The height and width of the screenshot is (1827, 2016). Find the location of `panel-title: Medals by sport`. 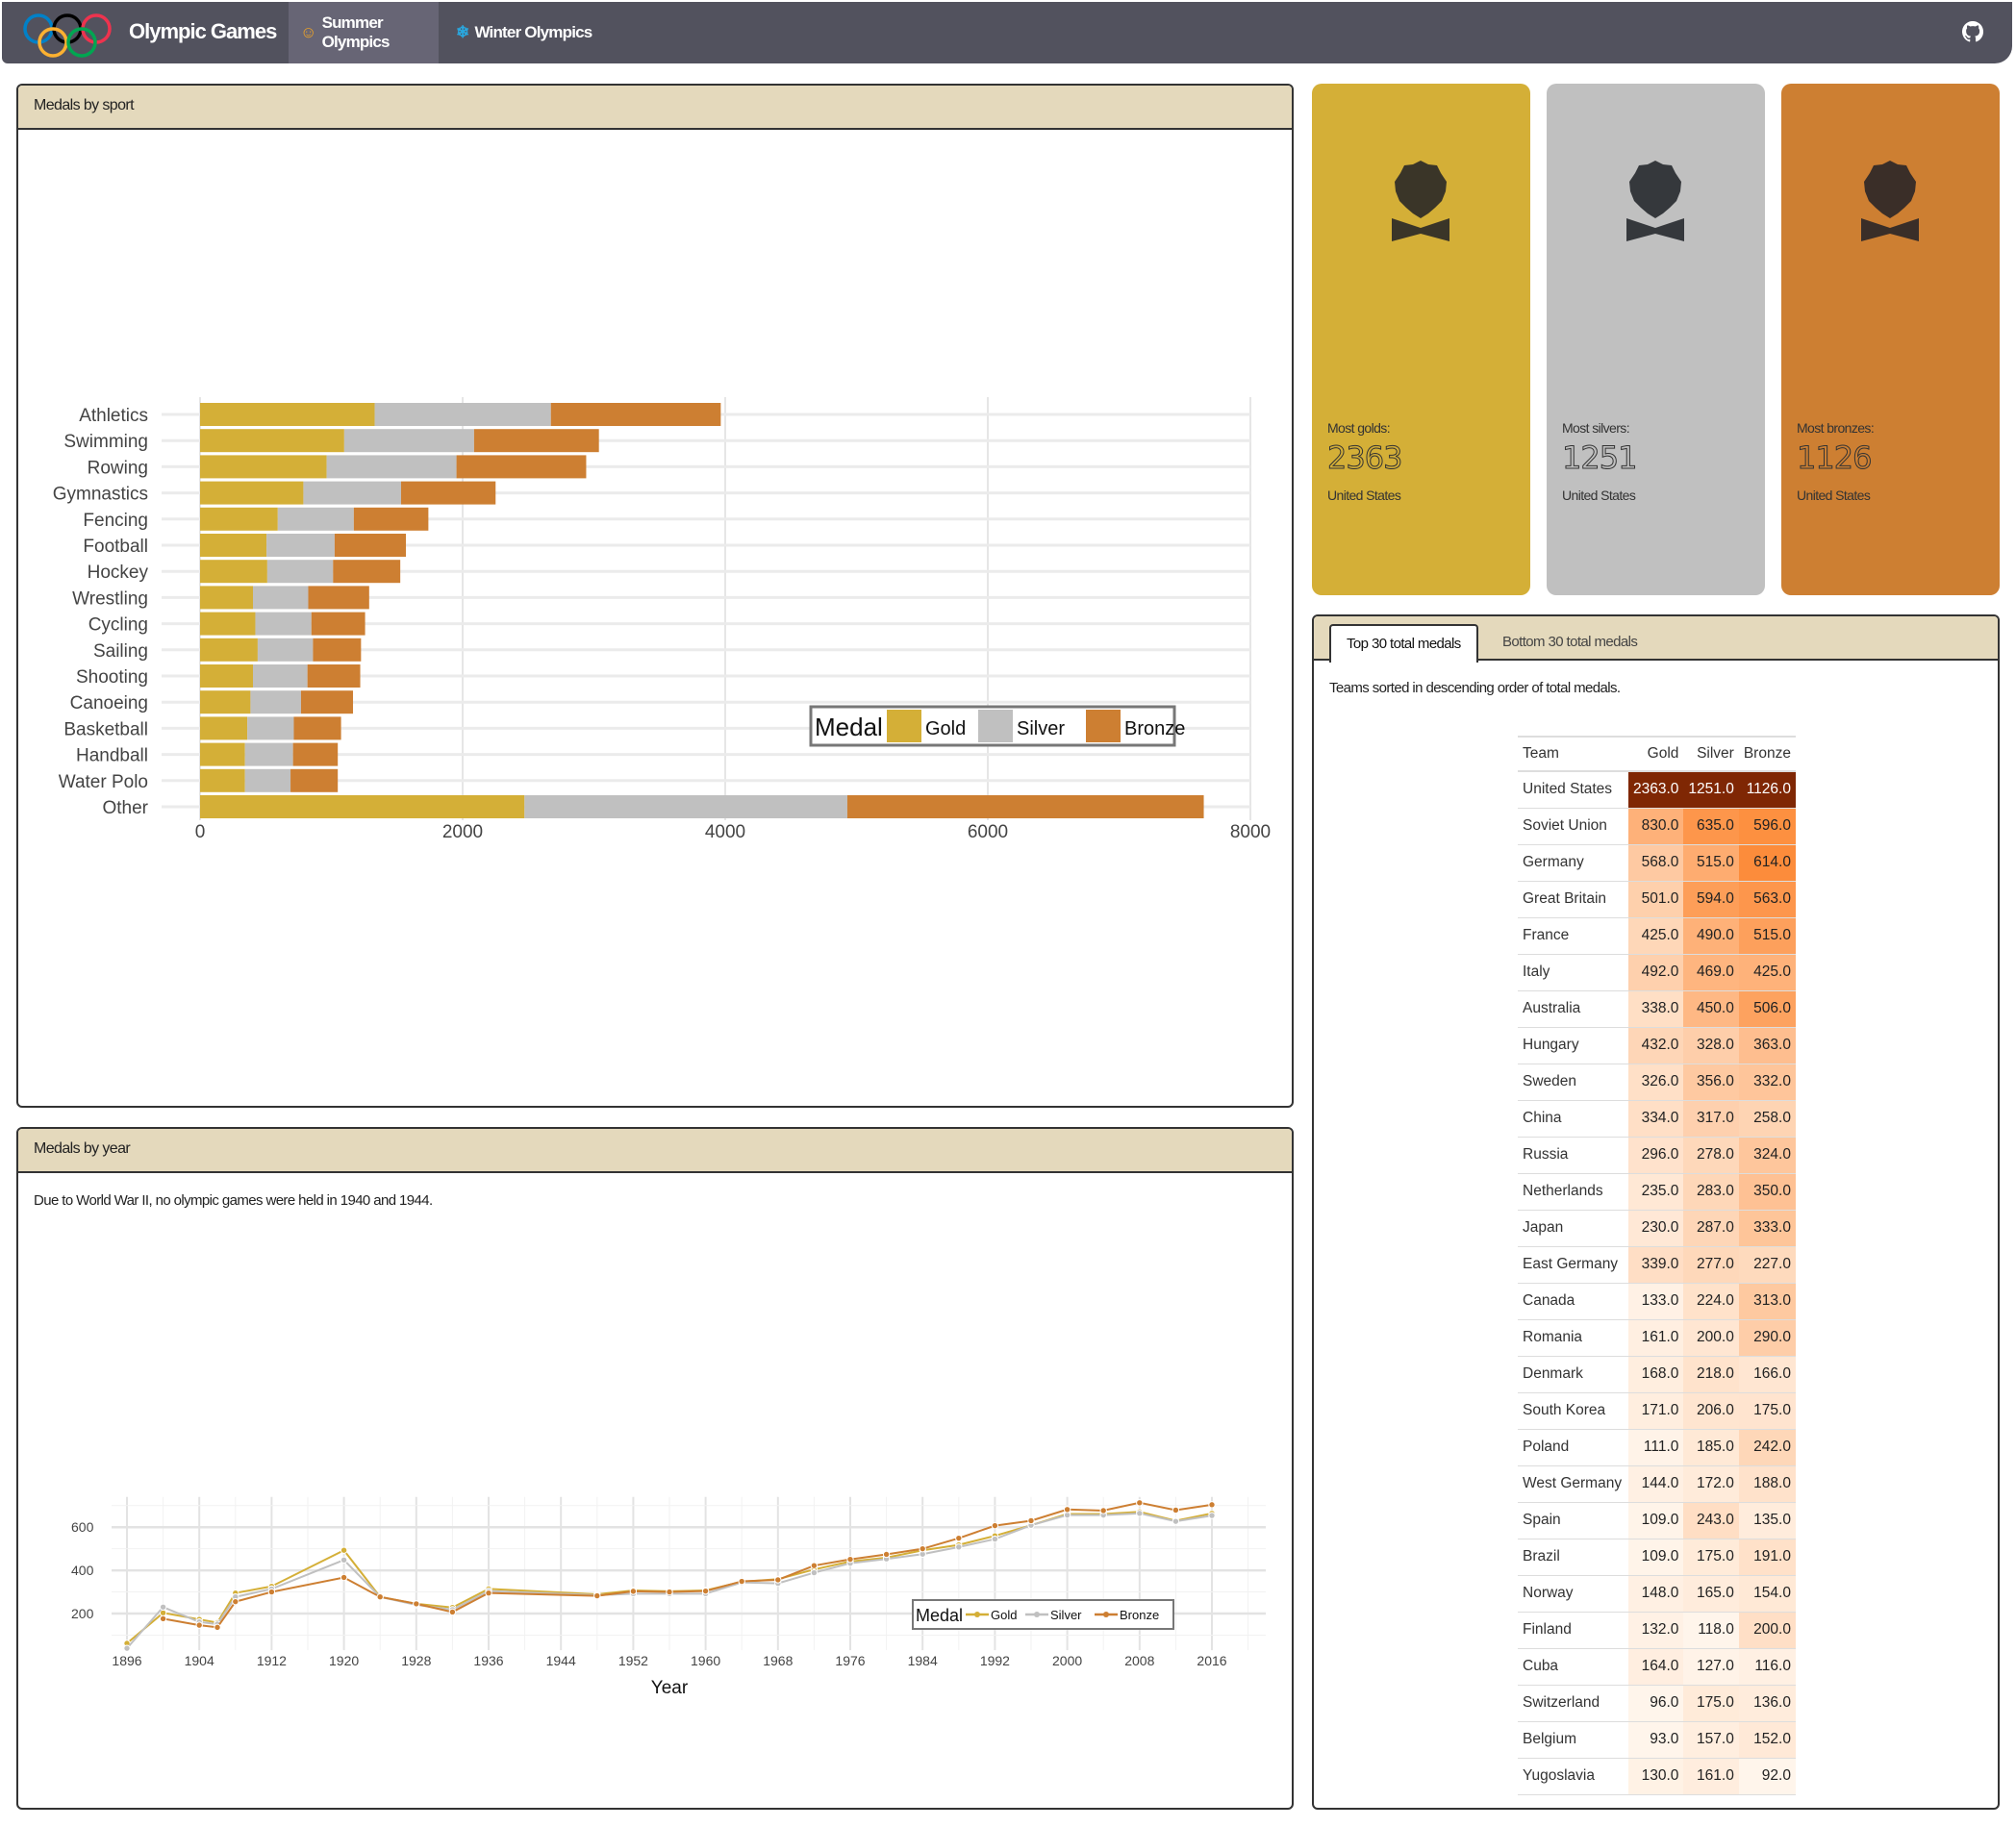

panel-title: Medals by sport is located at coordinates (655, 108).